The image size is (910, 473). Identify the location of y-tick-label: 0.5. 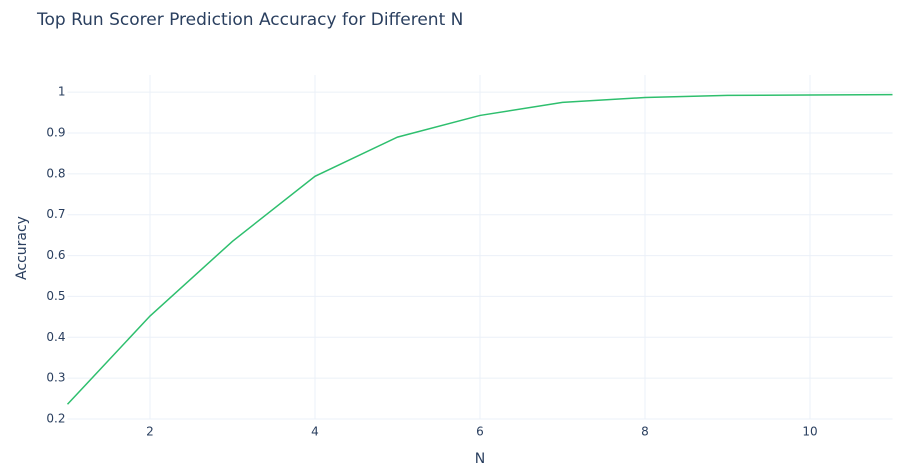
(55, 296).